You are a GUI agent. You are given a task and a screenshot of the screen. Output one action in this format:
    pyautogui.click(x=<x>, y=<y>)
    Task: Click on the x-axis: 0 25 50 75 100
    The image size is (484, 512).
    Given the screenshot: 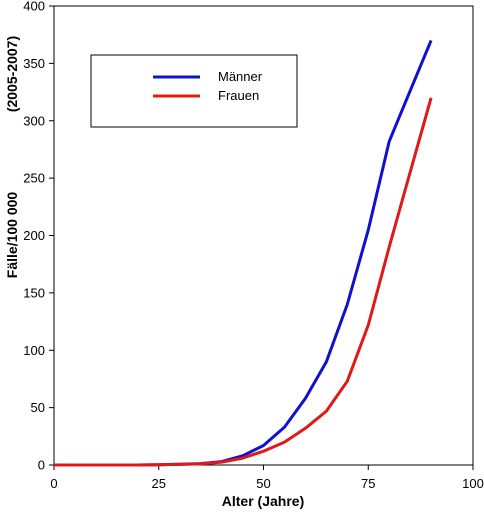 What is the action you would take?
    pyautogui.click(x=267, y=478)
    